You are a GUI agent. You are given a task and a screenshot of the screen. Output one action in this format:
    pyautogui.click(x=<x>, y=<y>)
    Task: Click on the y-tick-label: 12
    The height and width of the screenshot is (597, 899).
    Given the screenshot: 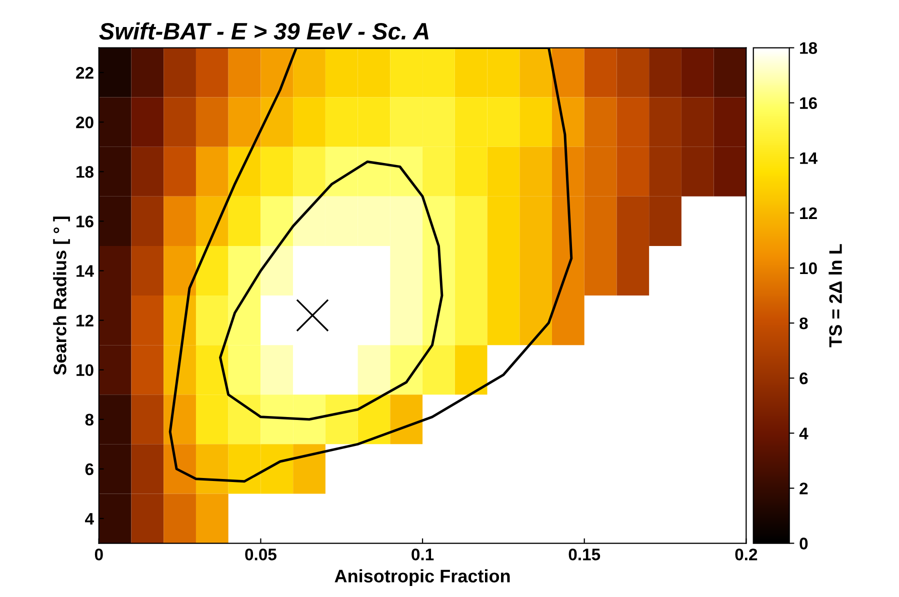 What is the action you would take?
    pyautogui.click(x=85, y=320)
    